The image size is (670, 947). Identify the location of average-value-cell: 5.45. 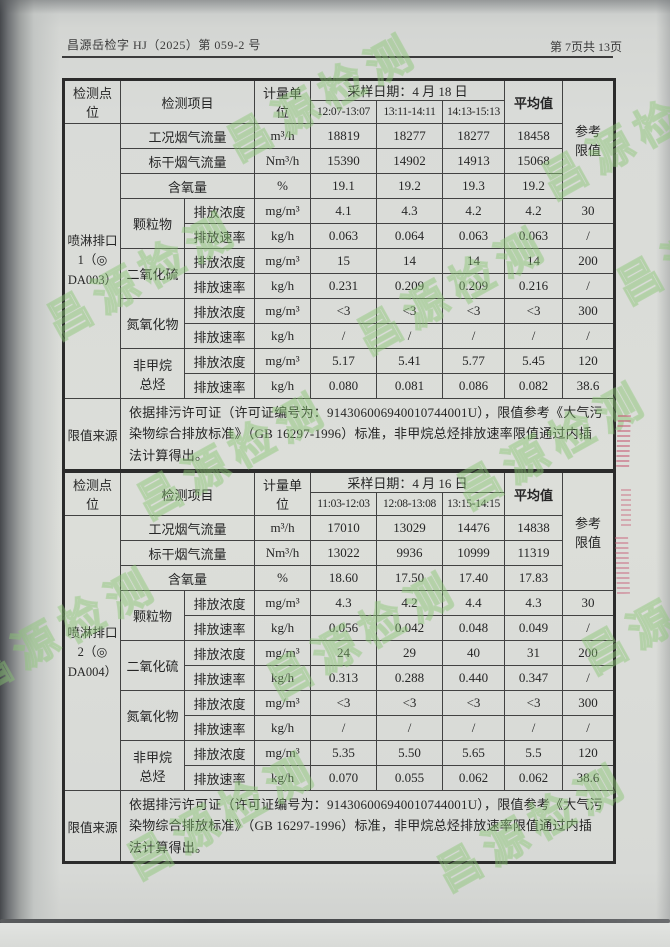
(534, 361).